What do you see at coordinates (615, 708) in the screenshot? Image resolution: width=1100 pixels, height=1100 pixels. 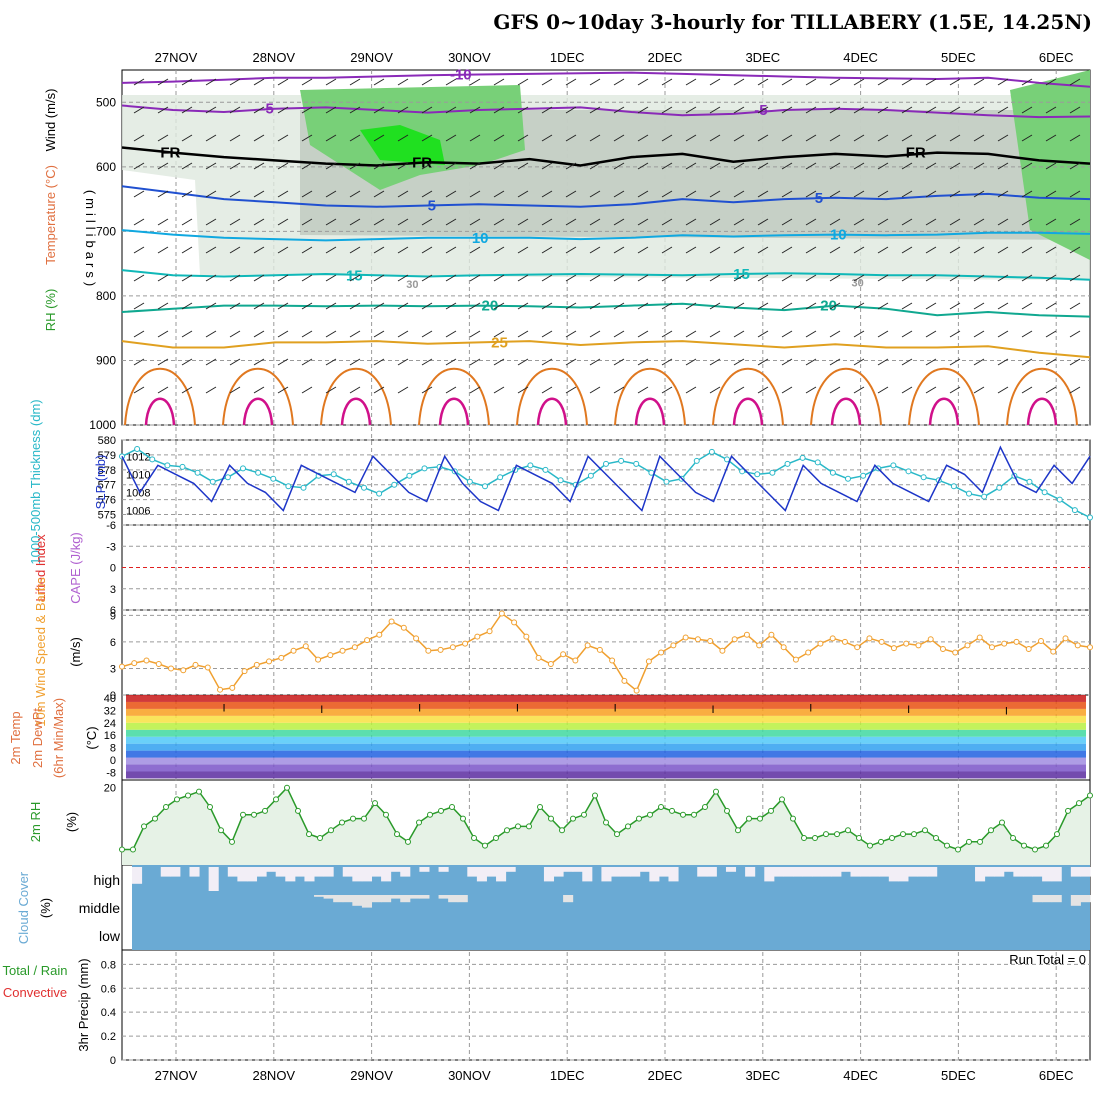 I see `temp-max-marker: I` at bounding box center [615, 708].